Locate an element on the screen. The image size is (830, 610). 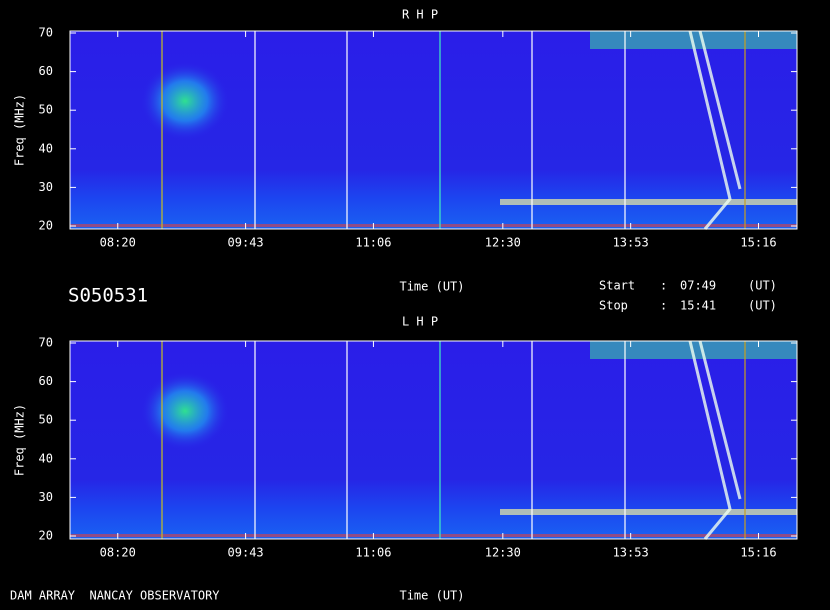
start-label: Start is located at coordinates (617, 286).